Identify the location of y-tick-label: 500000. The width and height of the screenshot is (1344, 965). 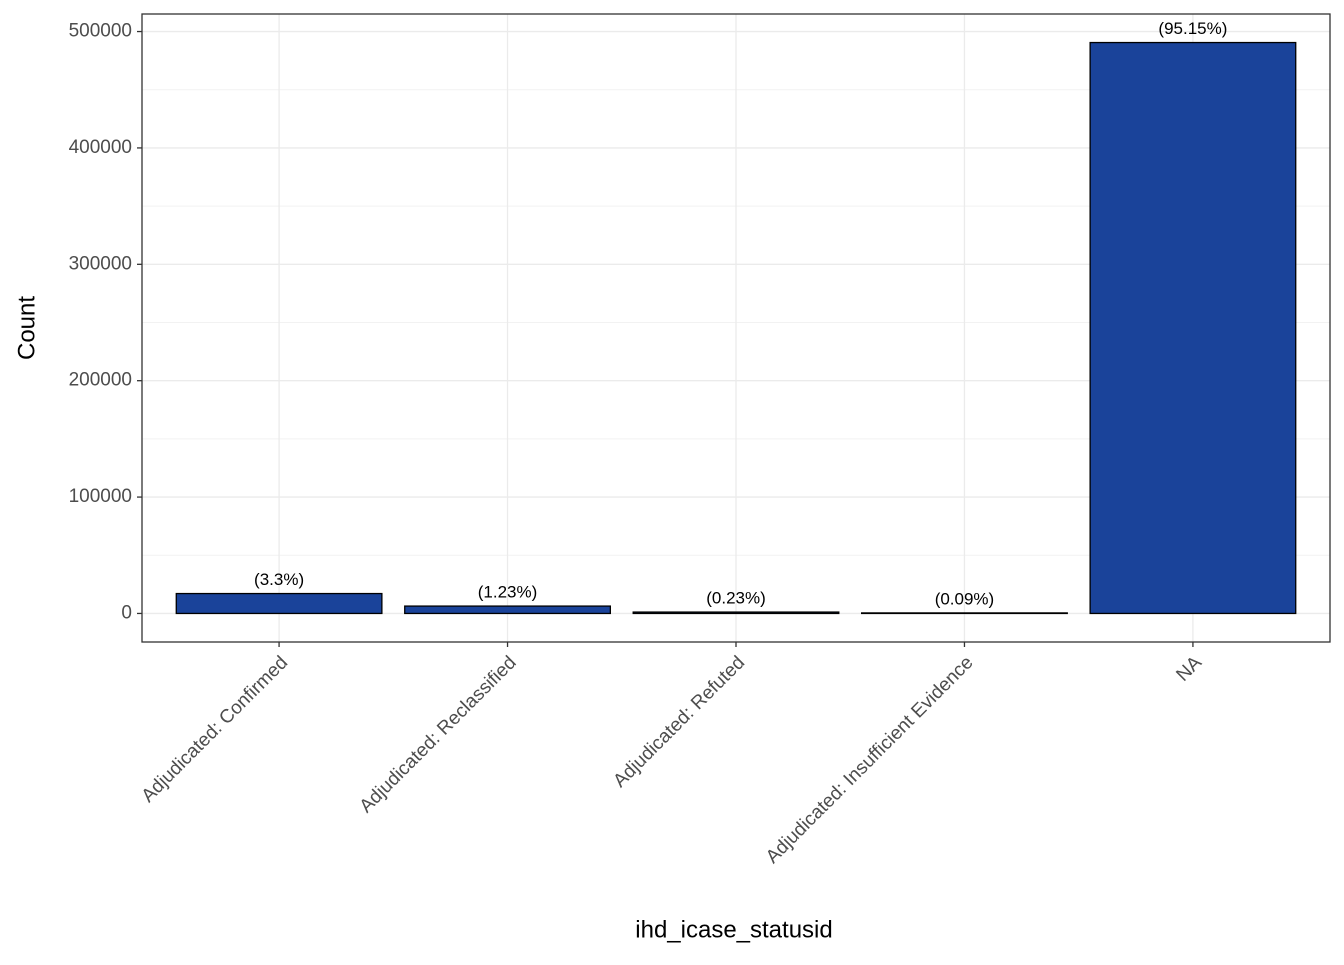
(100, 31).